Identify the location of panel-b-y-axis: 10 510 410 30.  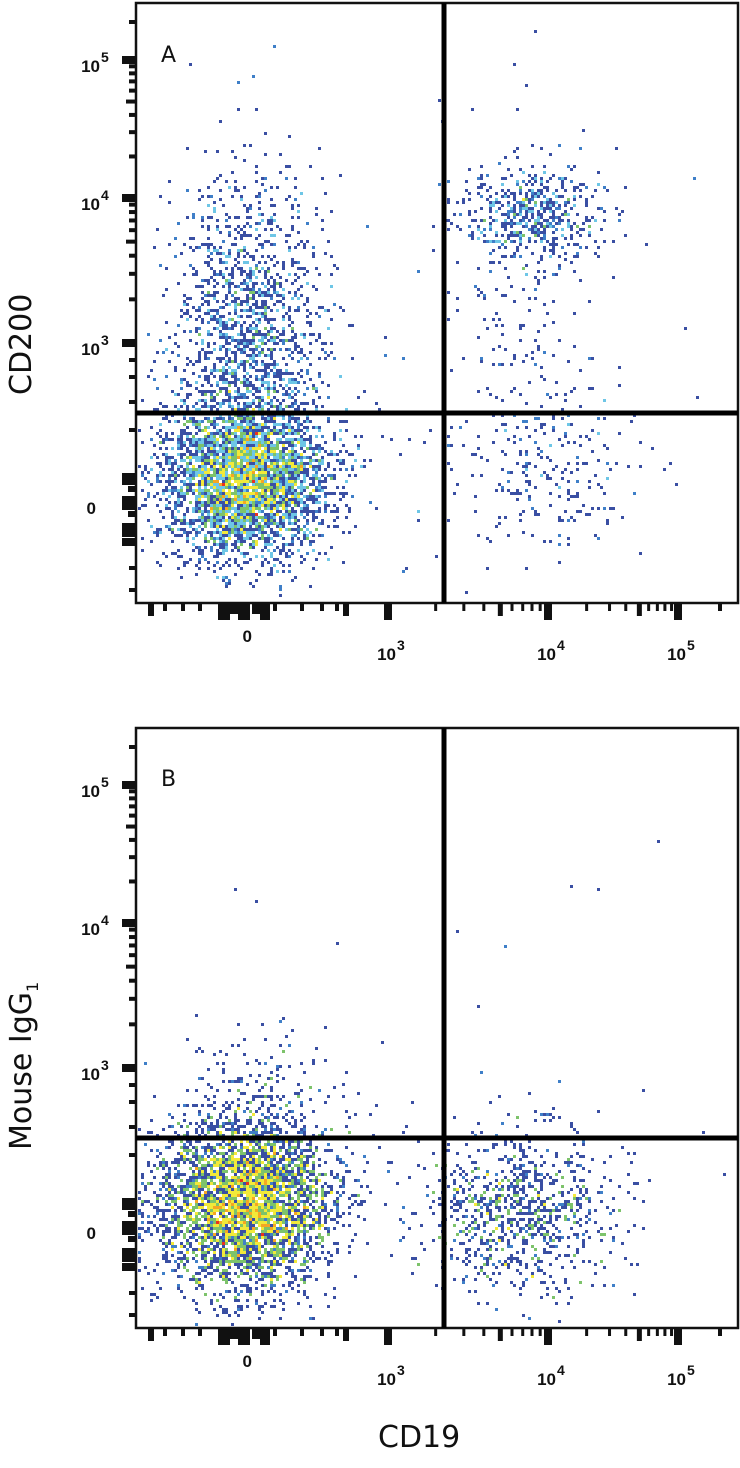
(108, 1031).